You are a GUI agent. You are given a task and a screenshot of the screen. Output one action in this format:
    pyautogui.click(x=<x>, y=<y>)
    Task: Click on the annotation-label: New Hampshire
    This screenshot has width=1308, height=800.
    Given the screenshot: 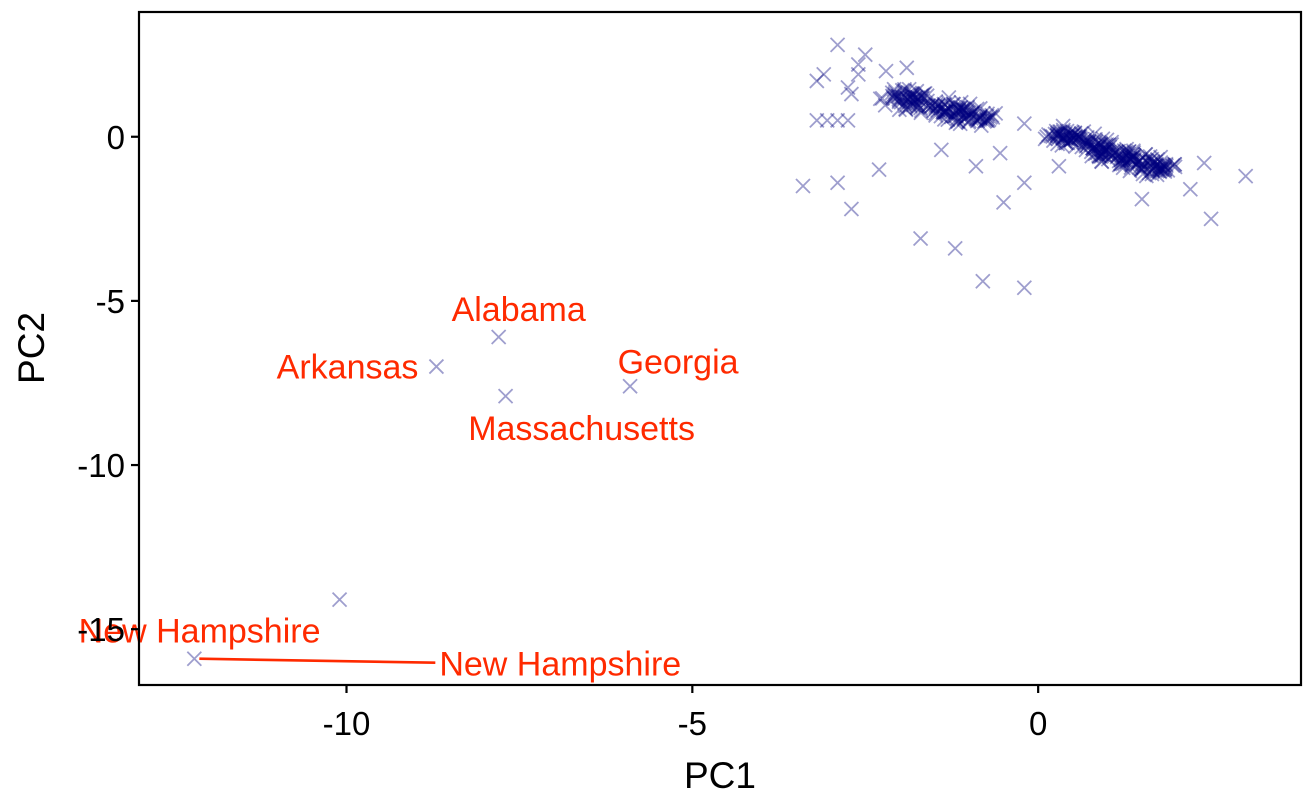 What is the action you would take?
    pyautogui.click(x=560, y=665)
    